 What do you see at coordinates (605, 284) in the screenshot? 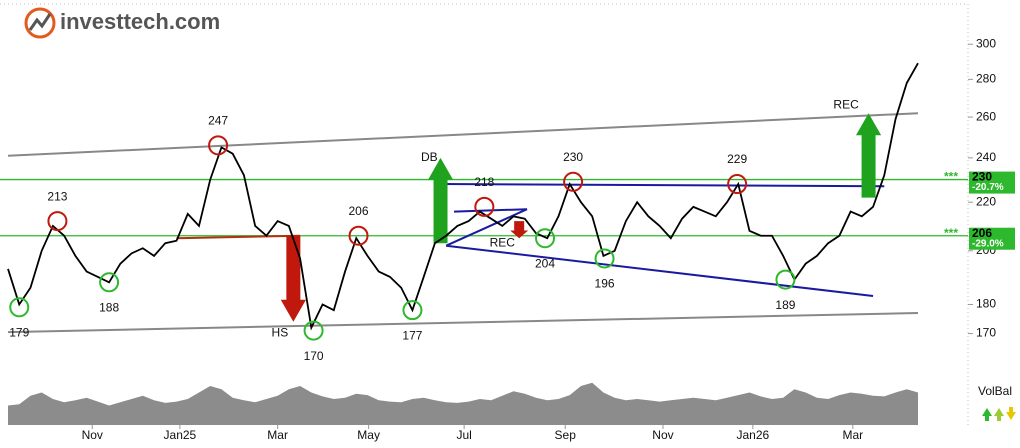
I see `extreme-label: 196` at bounding box center [605, 284].